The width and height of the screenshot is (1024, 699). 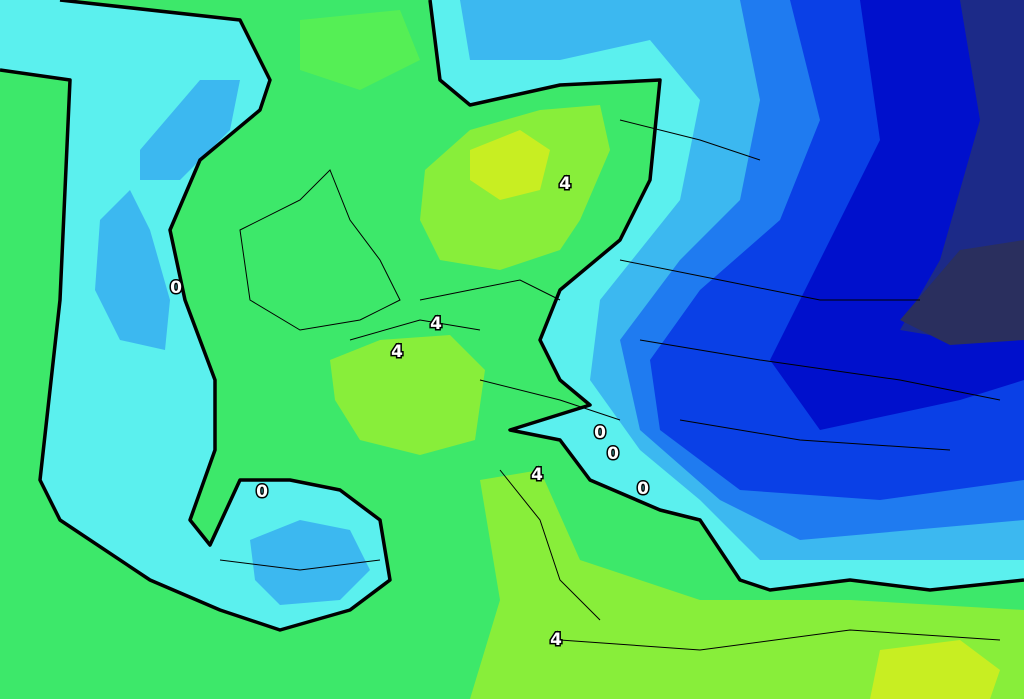 What do you see at coordinates (407, 395) in the screenshot?
I see `warm-area` at bounding box center [407, 395].